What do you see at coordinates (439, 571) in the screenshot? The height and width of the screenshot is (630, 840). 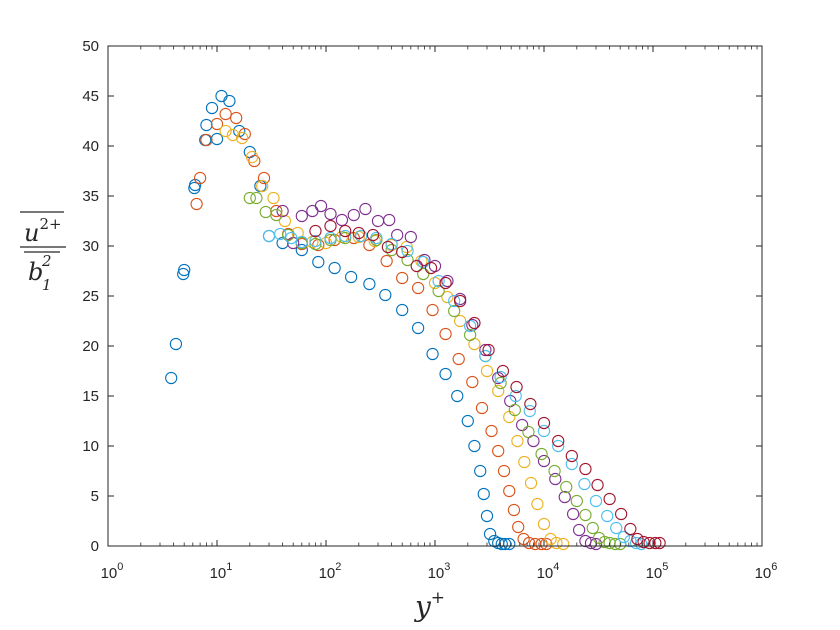 I see `x-tick-label: 10³` at bounding box center [439, 571].